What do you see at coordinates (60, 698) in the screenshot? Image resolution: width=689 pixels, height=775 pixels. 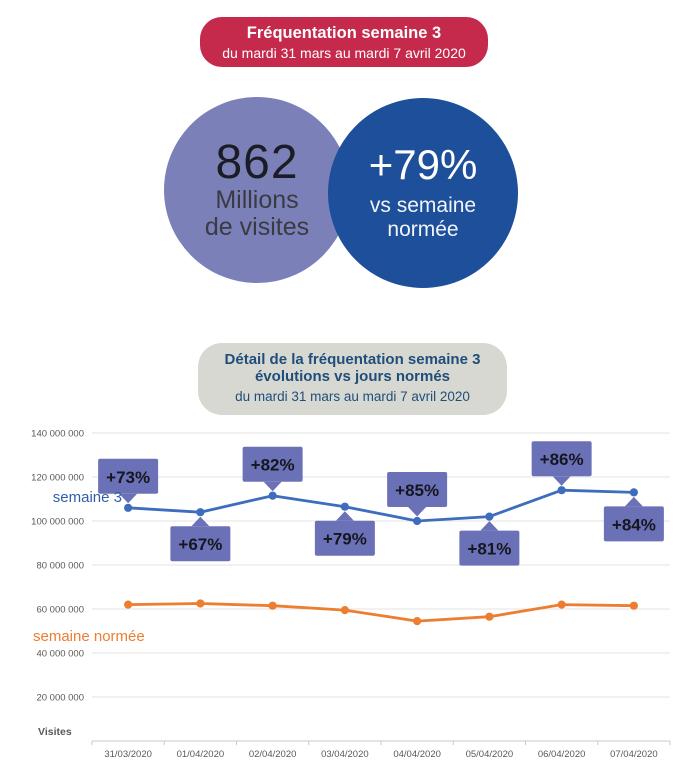 I see `y-axis-tick-label: 20 000 000` at bounding box center [60, 698].